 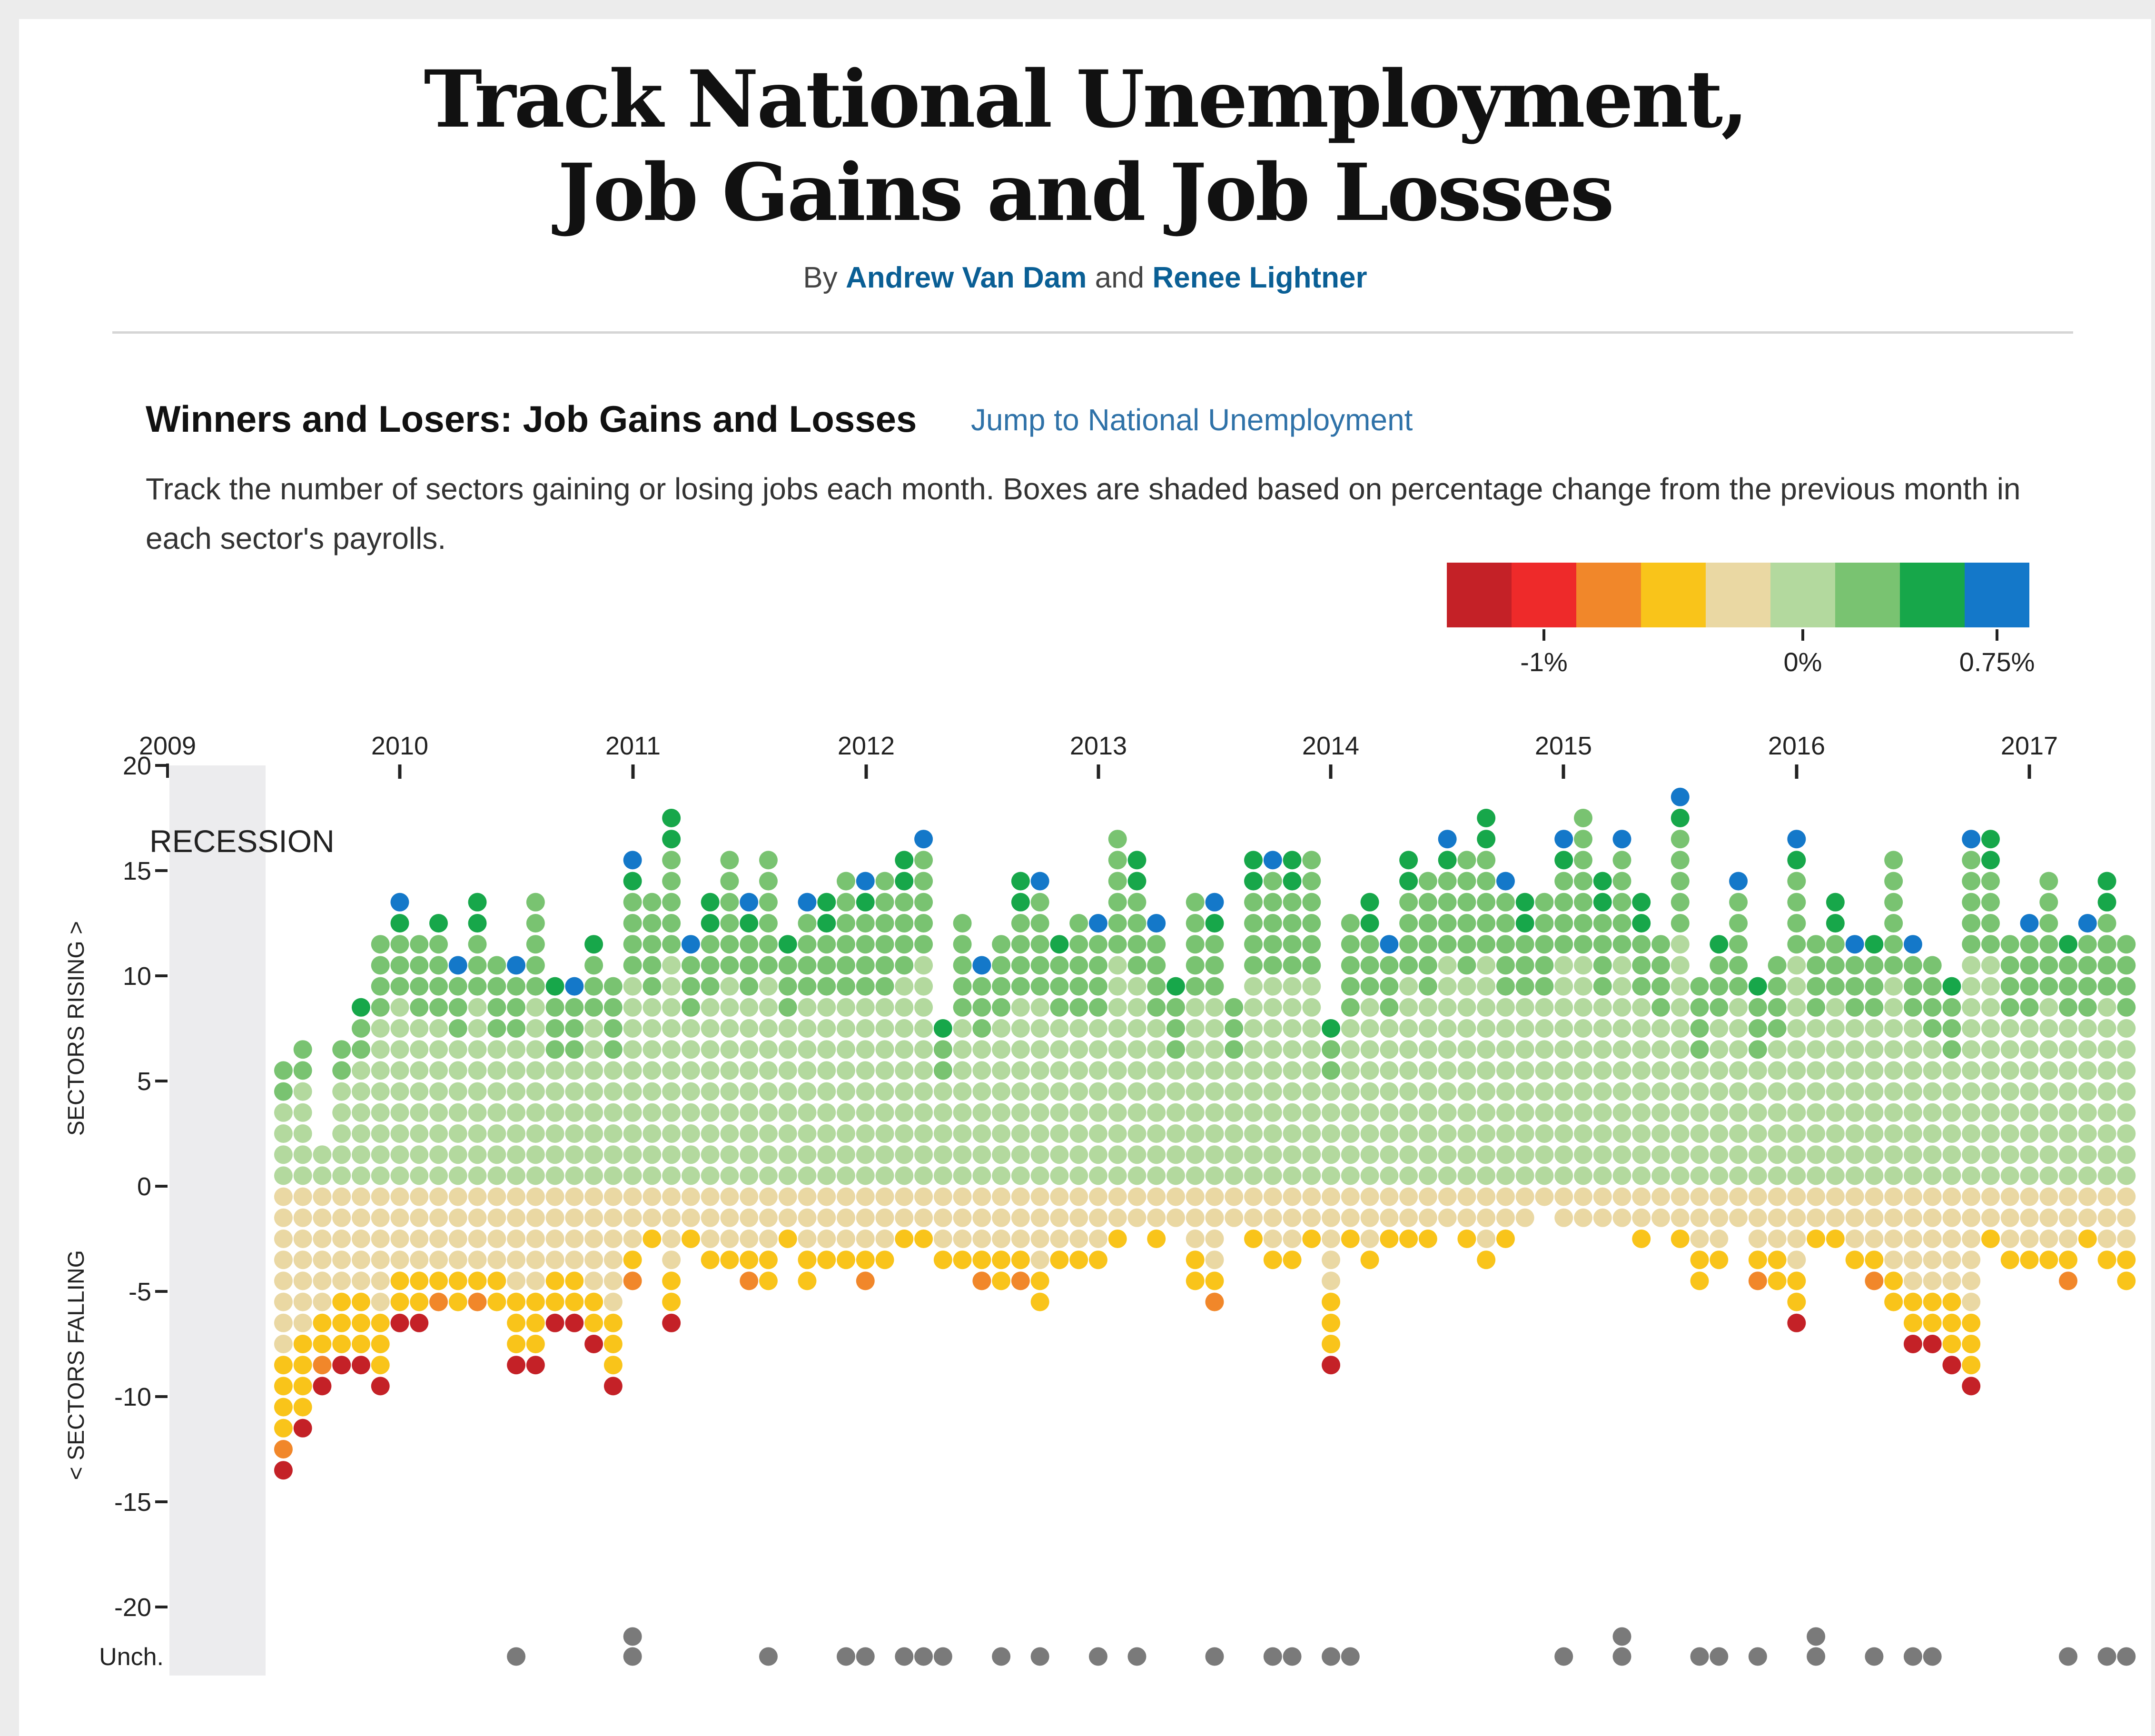 What do you see at coordinates (137, 976) in the screenshot?
I see `y-tick-label: 10` at bounding box center [137, 976].